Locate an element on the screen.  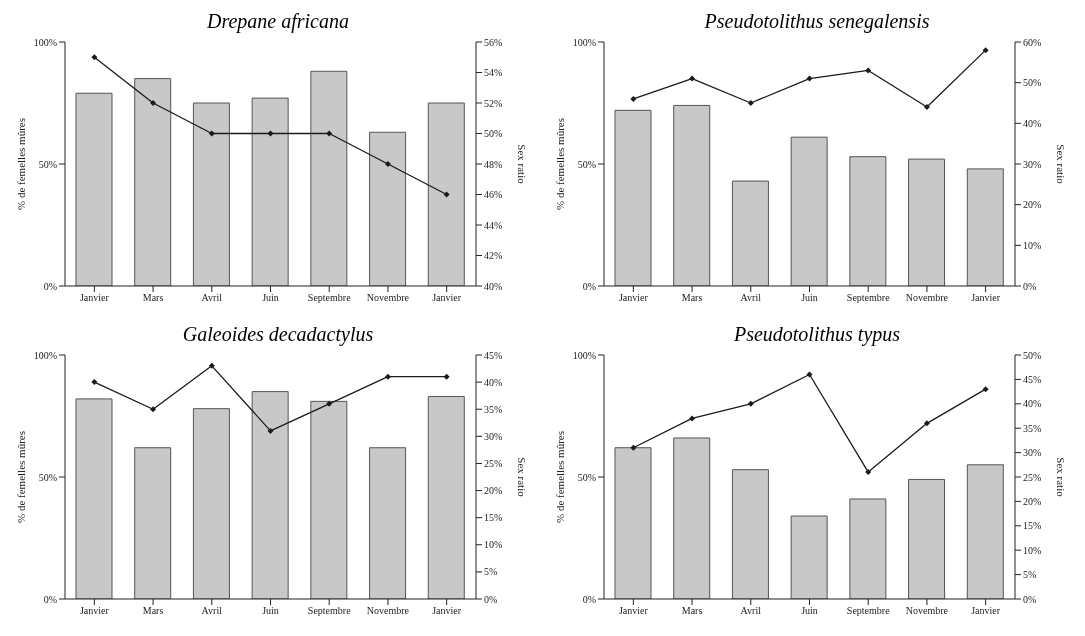
chart-title: Galeoides decadactylus is located at coordinates (278, 334).